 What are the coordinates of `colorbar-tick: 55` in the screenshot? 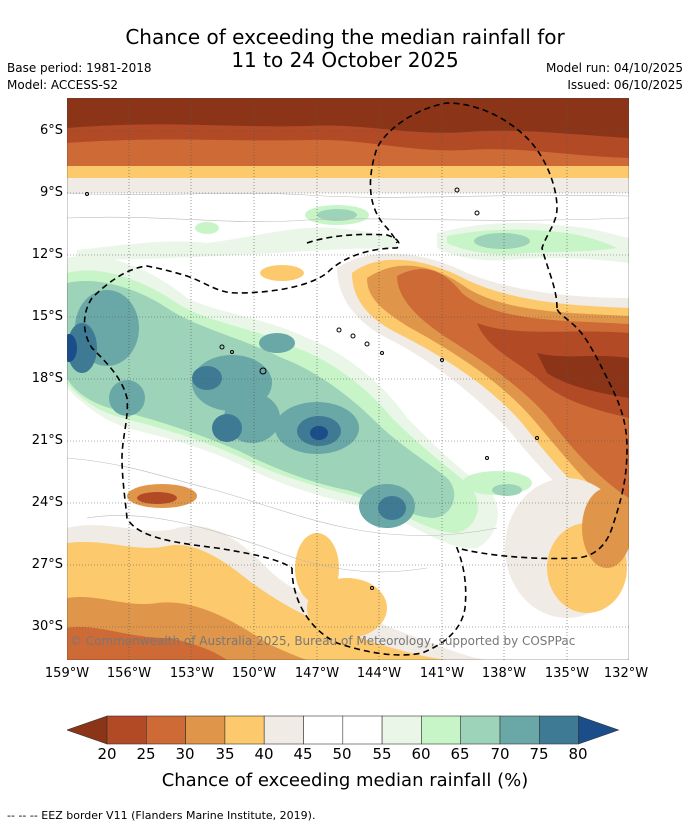 It's located at (382, 754).